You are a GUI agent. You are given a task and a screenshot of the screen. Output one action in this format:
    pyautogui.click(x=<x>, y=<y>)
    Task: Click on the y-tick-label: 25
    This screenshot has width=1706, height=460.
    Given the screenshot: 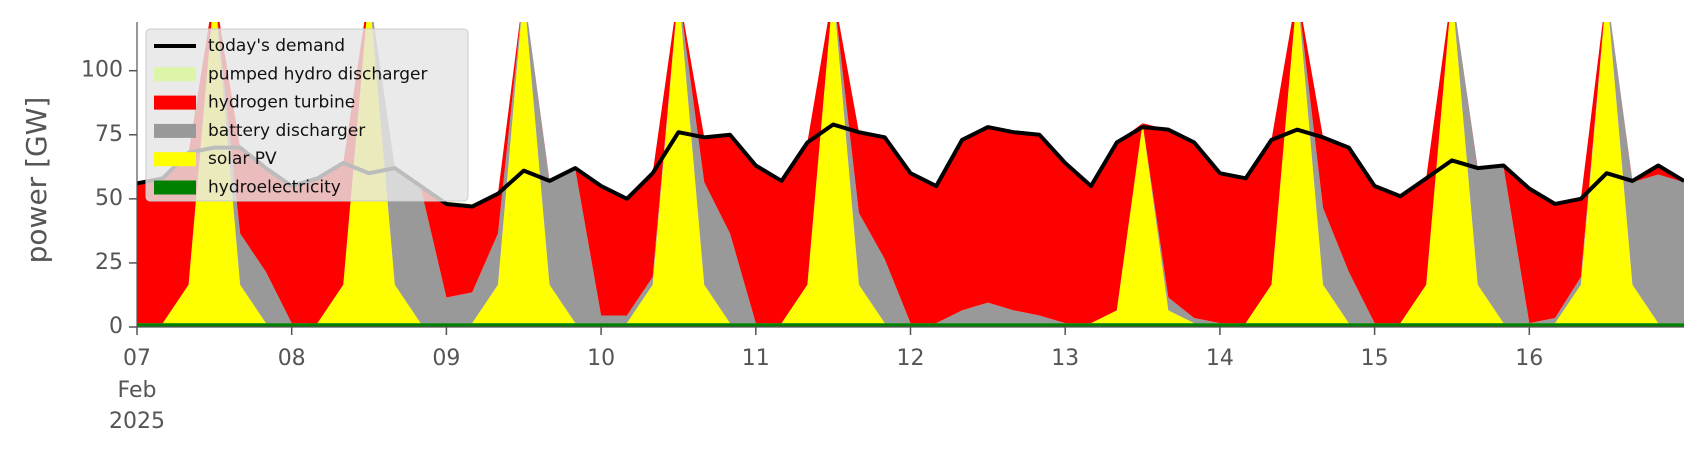 What is the action you would take?
    pyautogui.click(x=109, y=262)
    